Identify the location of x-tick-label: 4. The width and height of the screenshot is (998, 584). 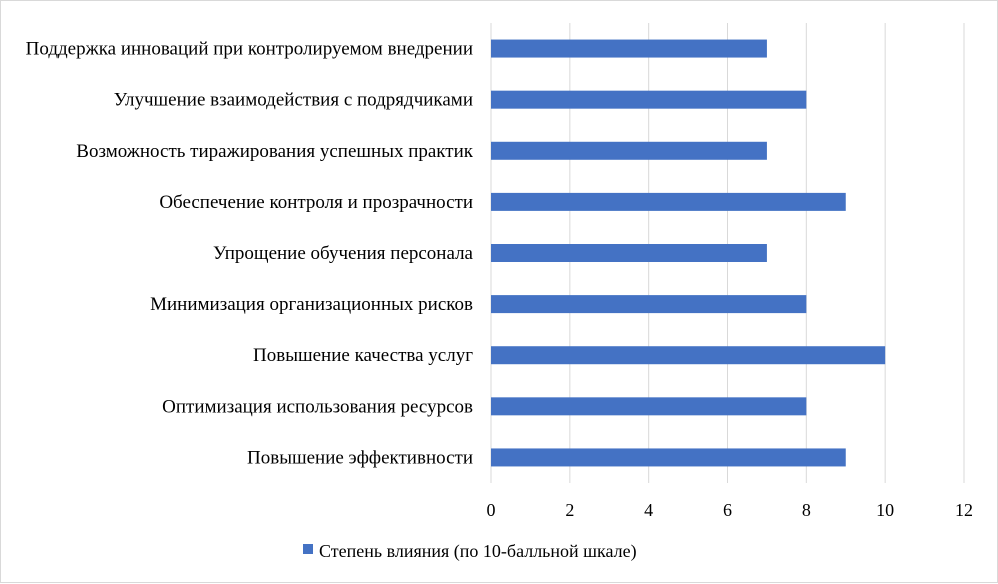
(648, 510).